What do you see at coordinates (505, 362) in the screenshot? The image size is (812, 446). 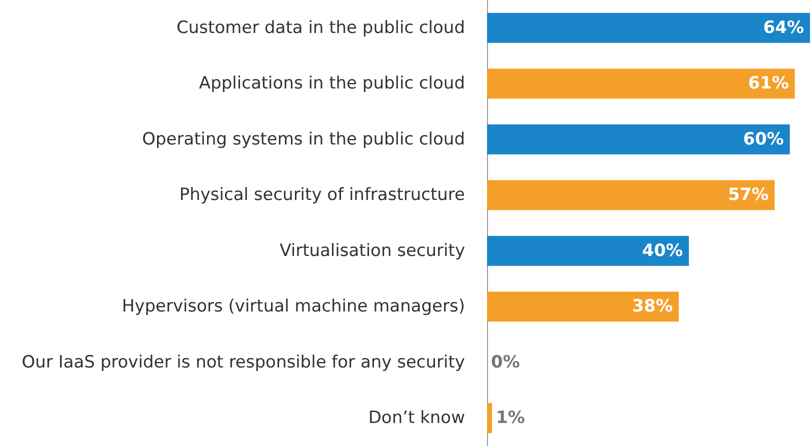 I see `data-label: 0%` at bounding box center [505, 362].